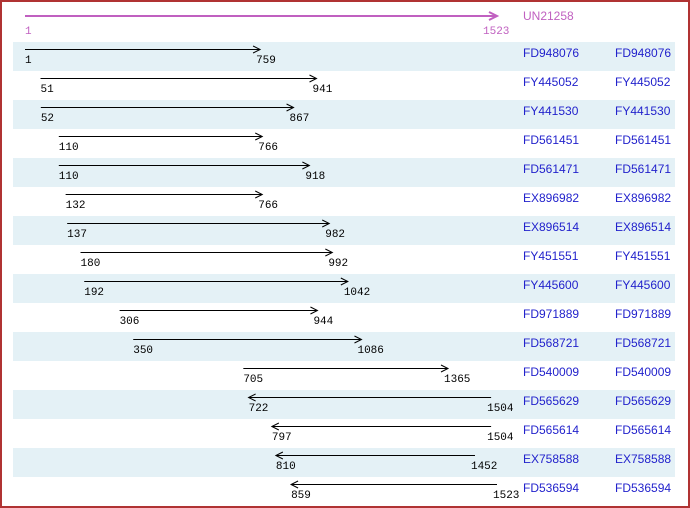 Image resolution: width=690 pixels, height=508 pixels. What do you see at coordinates (643, 111) in the screenshot?
I see `accession-link-secondary: FY441530` at bounding box center [643, 111].